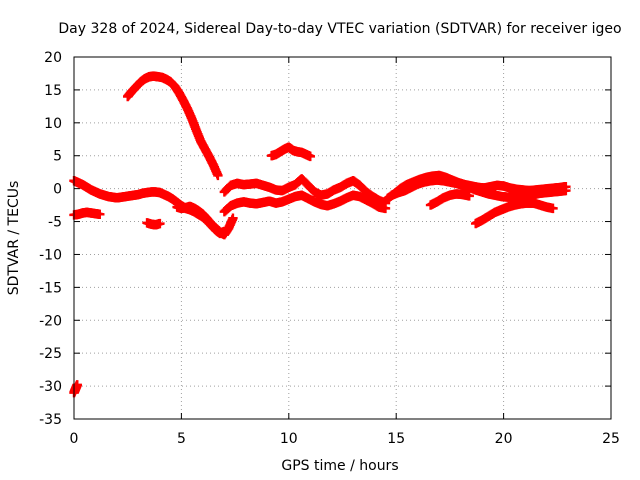  What do you see at coordinates (173, 126) in the screenshot?
I see `series-arc-upper-hump` at bounding box center [173, 126].